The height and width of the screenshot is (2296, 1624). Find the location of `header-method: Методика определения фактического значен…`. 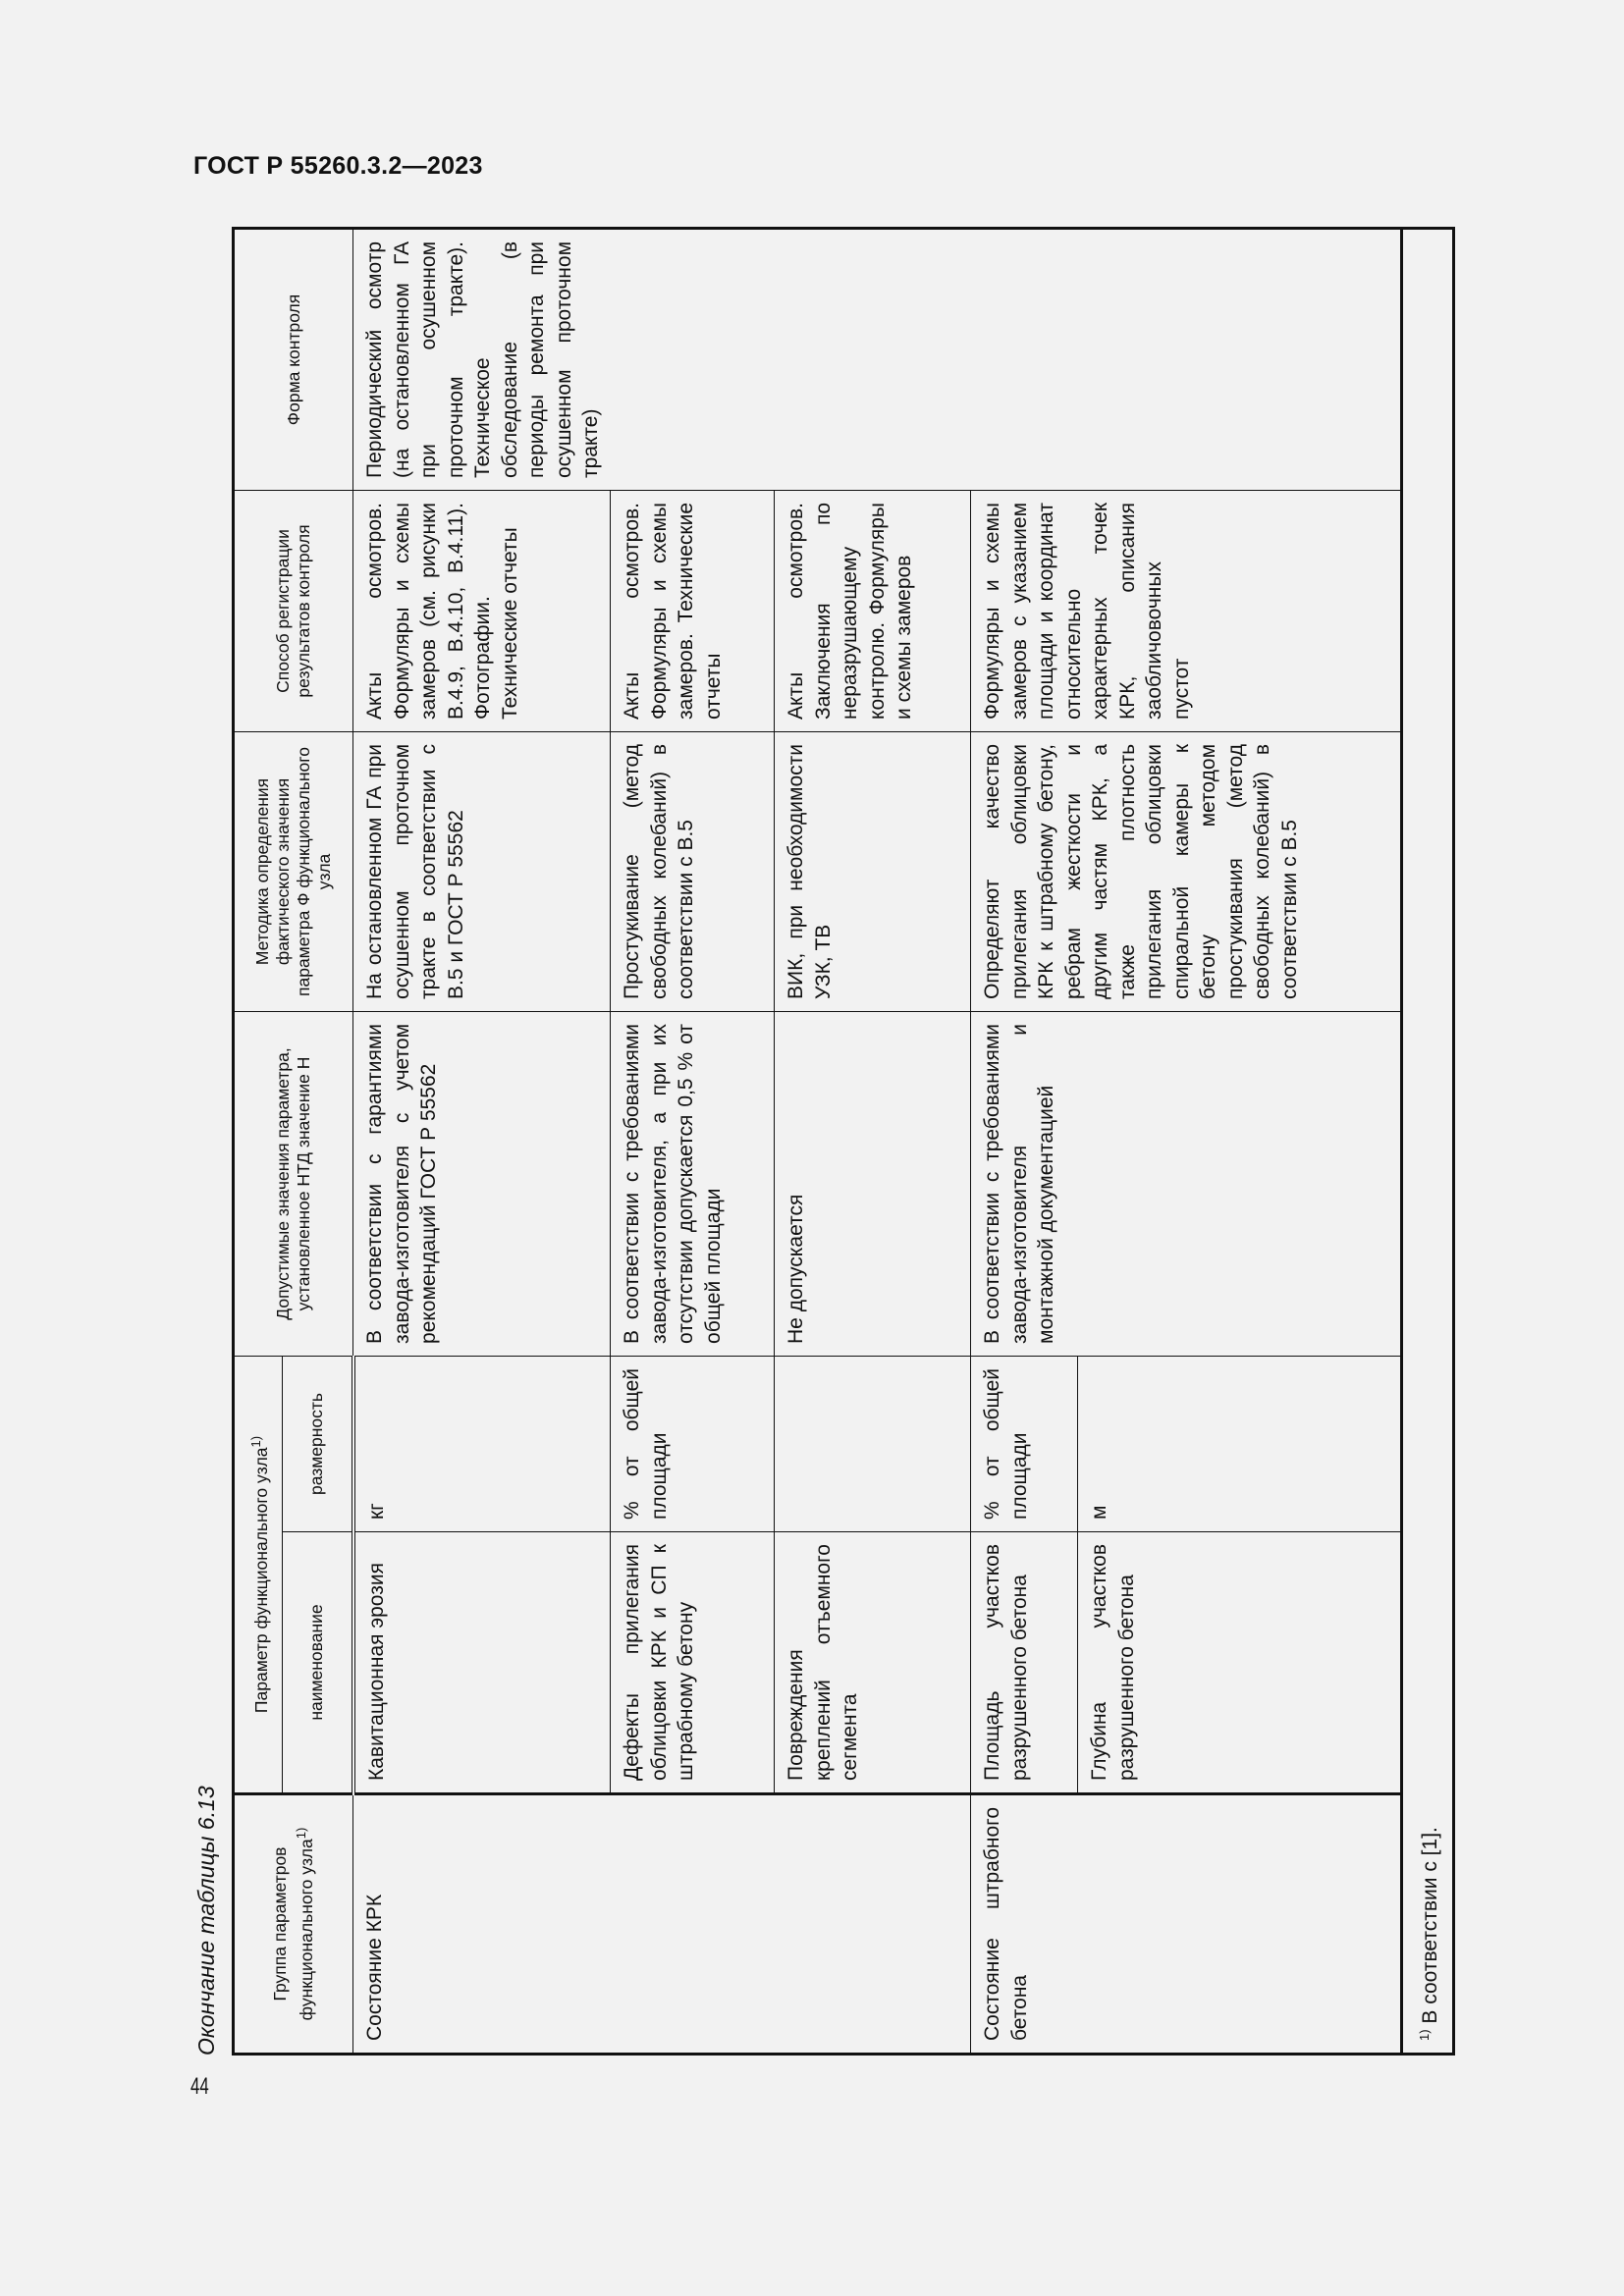

header-method: Методика определения фактического значен… is located at coordinates (293, 871).